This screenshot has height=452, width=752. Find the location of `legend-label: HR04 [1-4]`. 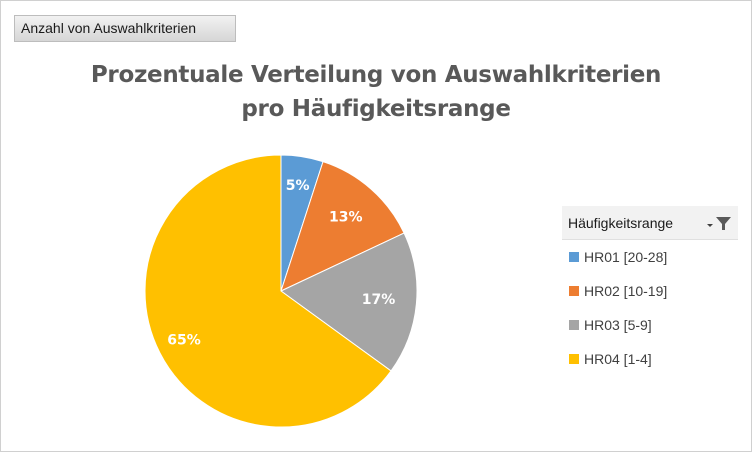

legend-label: HR04 [1-4] is located at coordinates (618, 359).